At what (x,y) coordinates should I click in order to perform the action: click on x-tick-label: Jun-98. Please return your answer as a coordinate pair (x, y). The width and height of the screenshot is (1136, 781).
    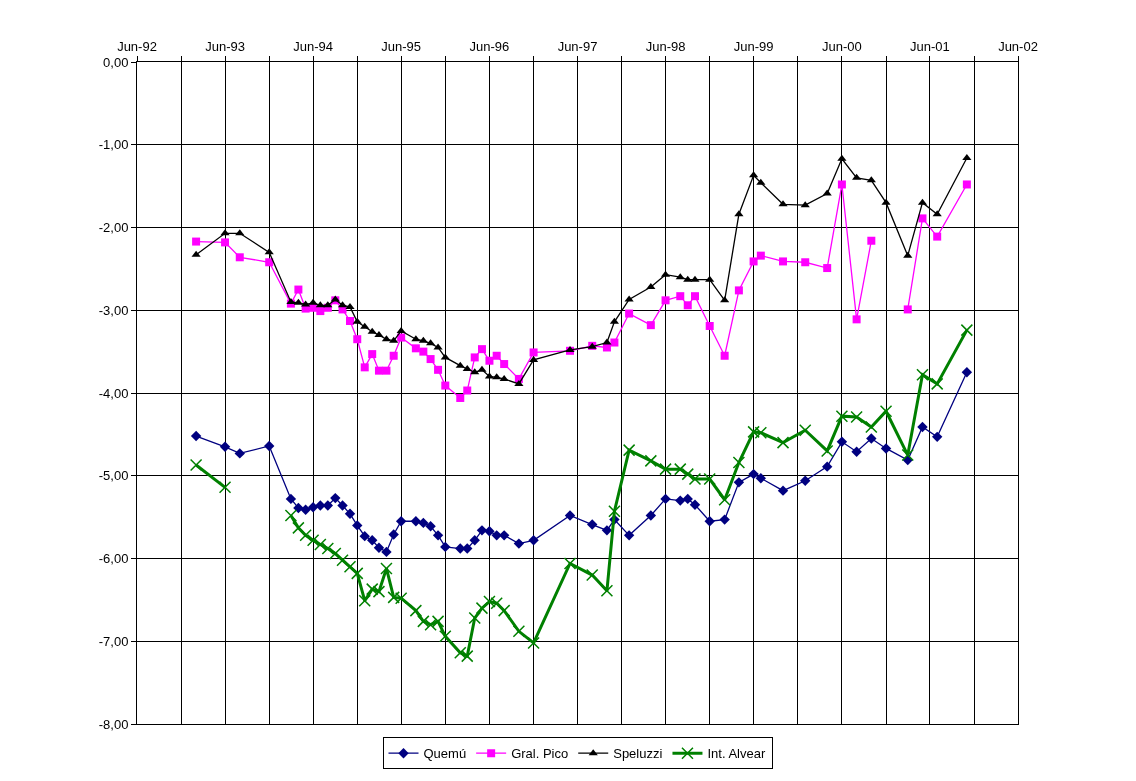
    Looking at the image, I should click on (665, 46).